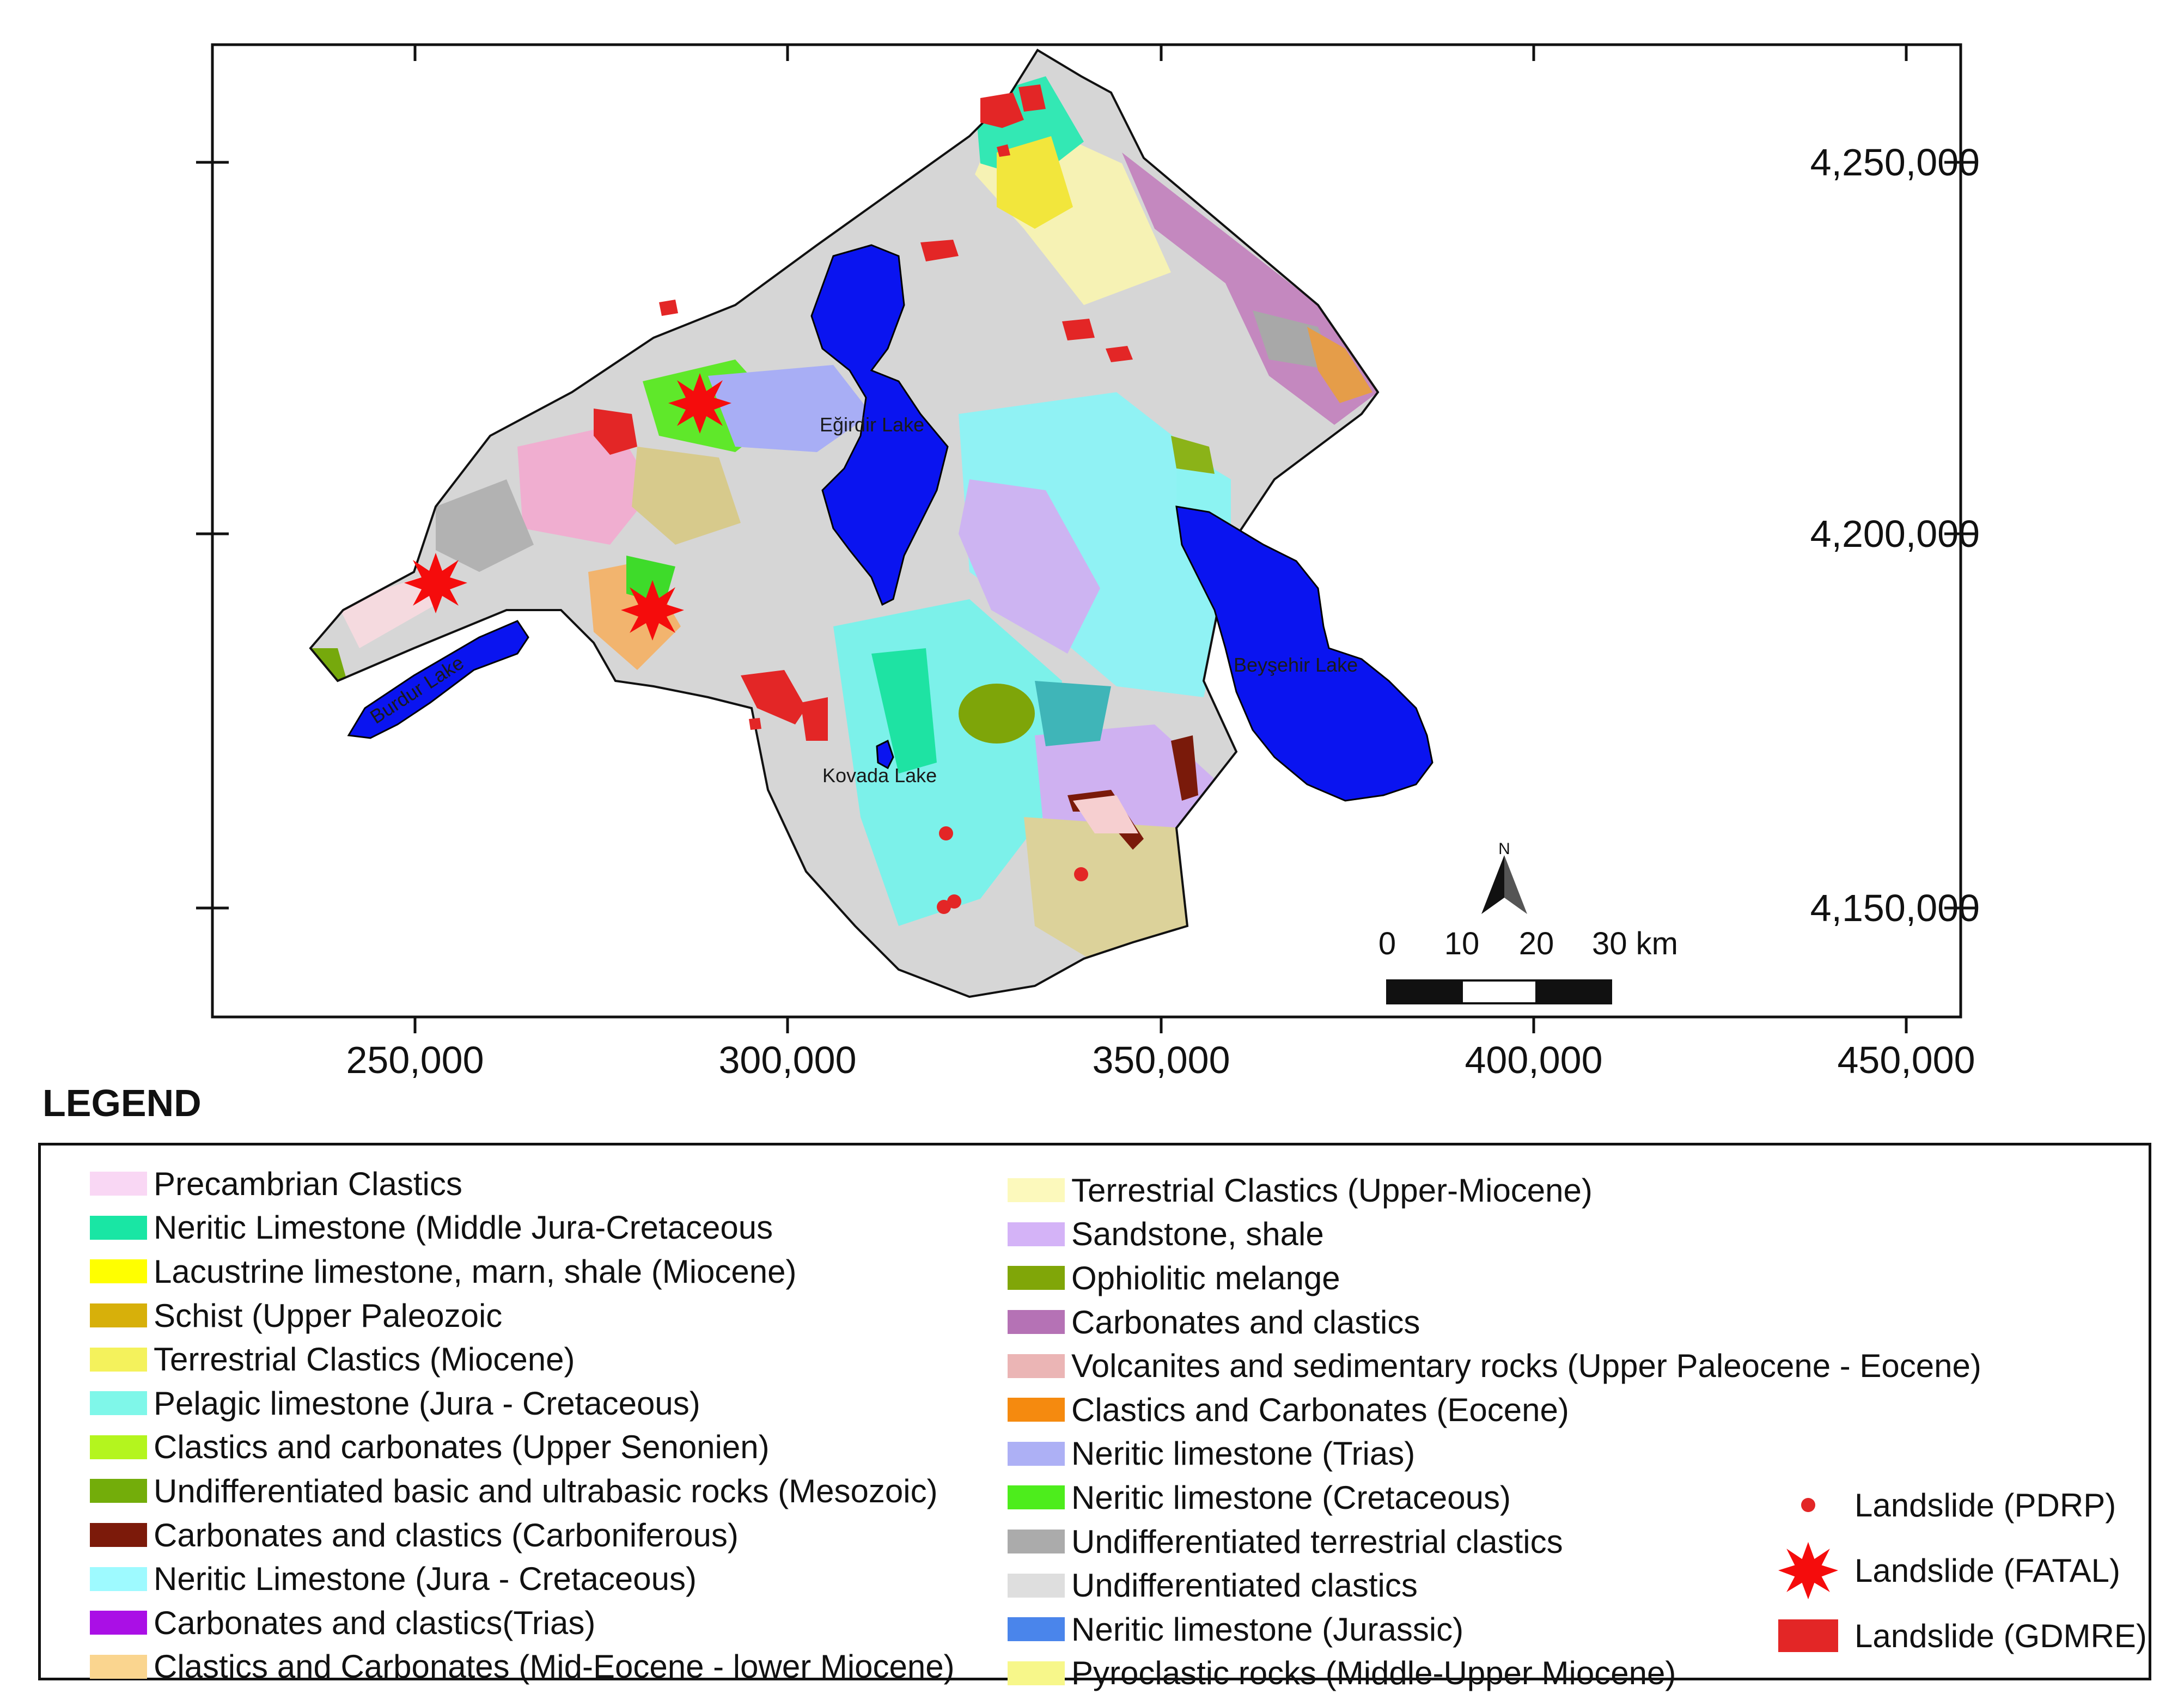  Describe the element at coordinates (1105, 888) in the screenshot. I see `unit-pyroclastic-south` at that location.